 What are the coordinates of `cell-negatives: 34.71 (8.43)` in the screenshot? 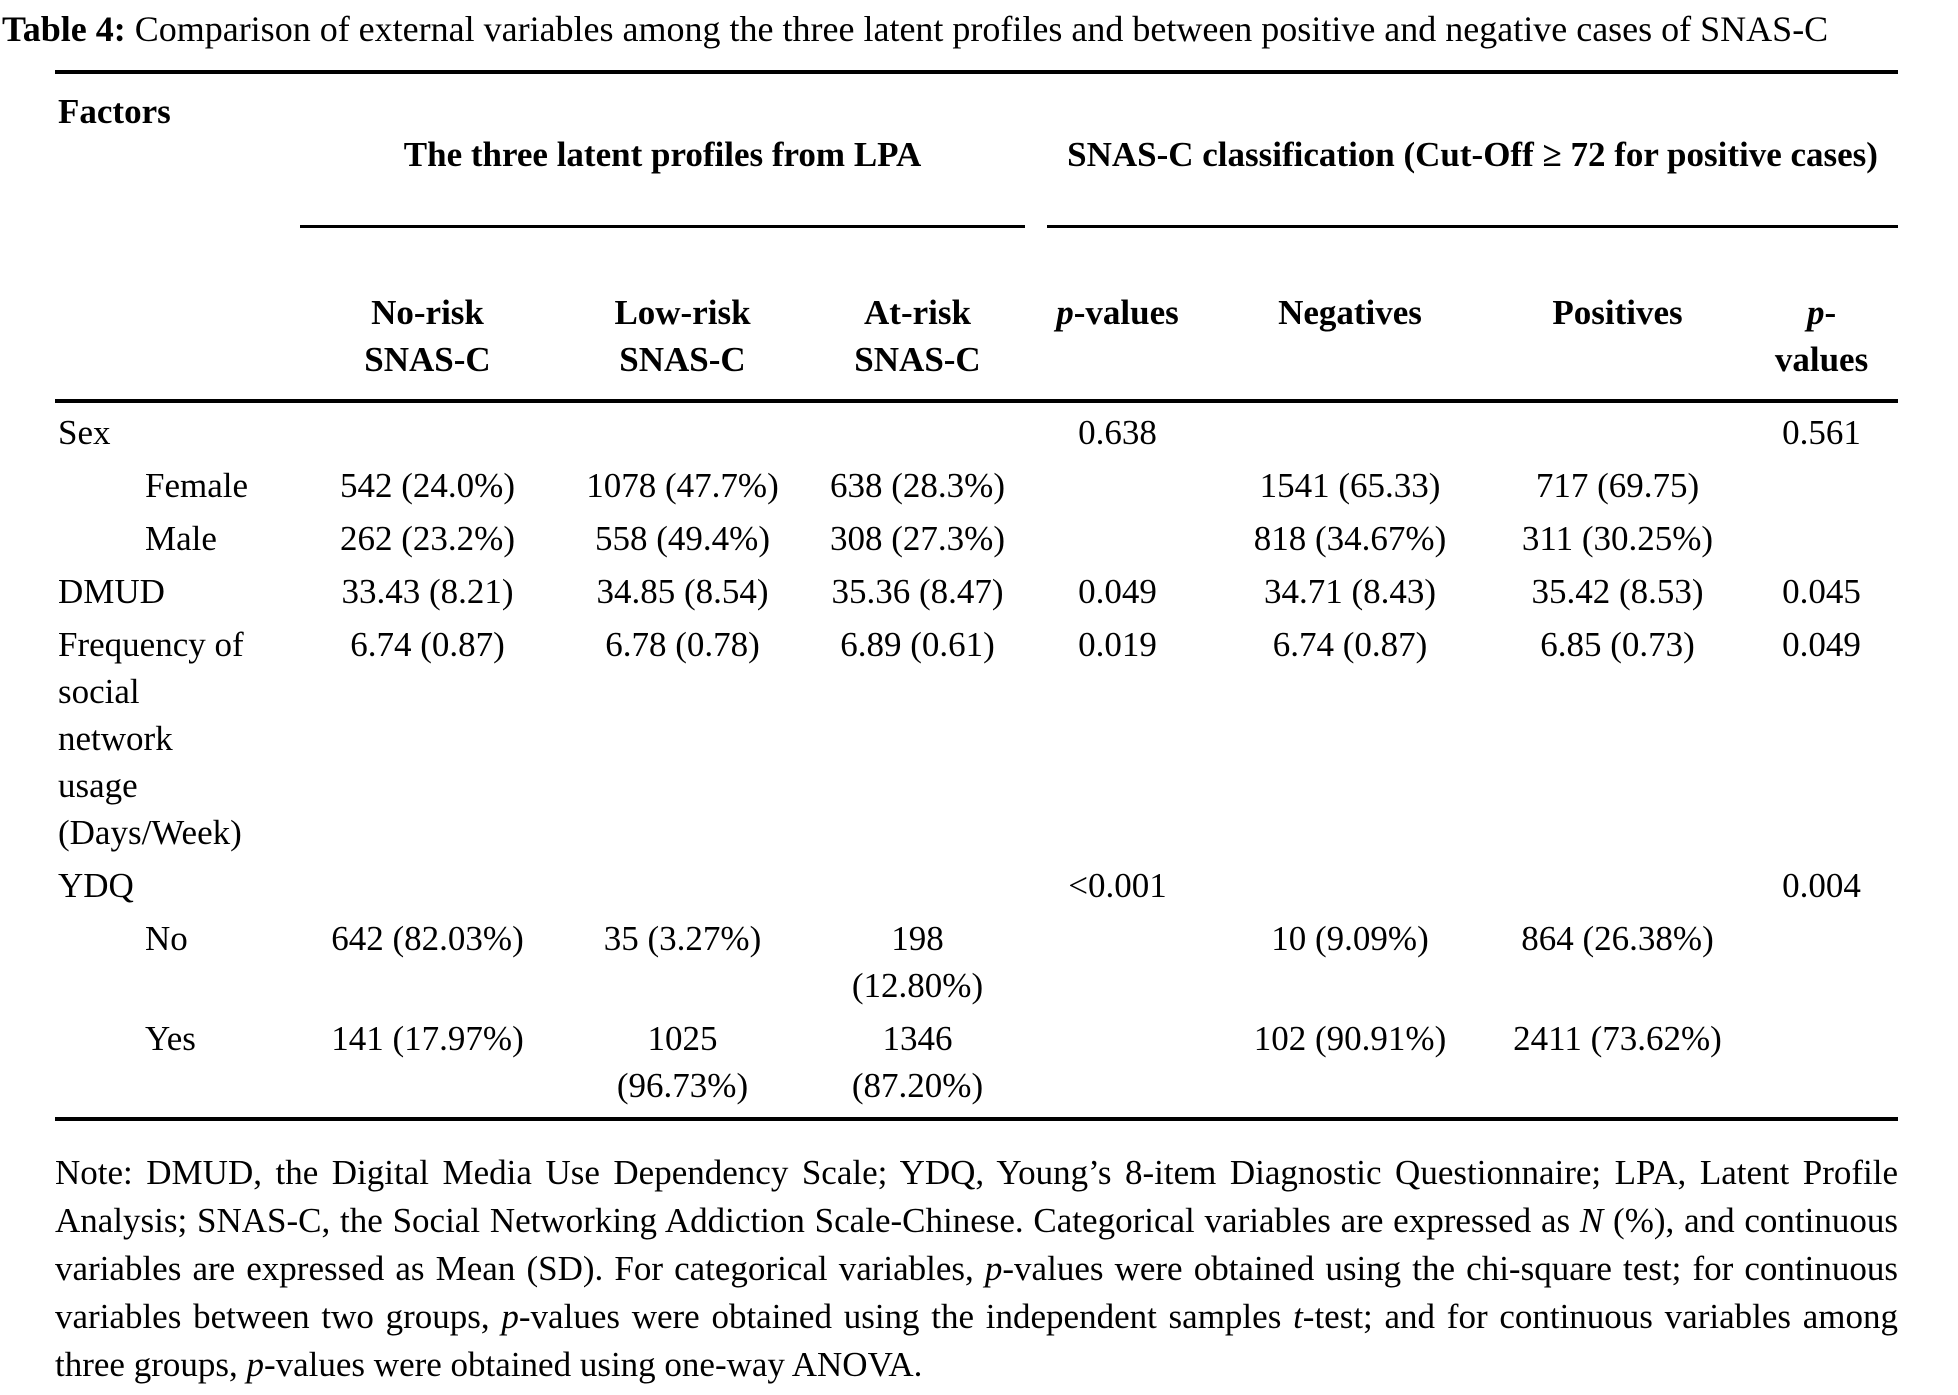 It's located at (1350, 591).